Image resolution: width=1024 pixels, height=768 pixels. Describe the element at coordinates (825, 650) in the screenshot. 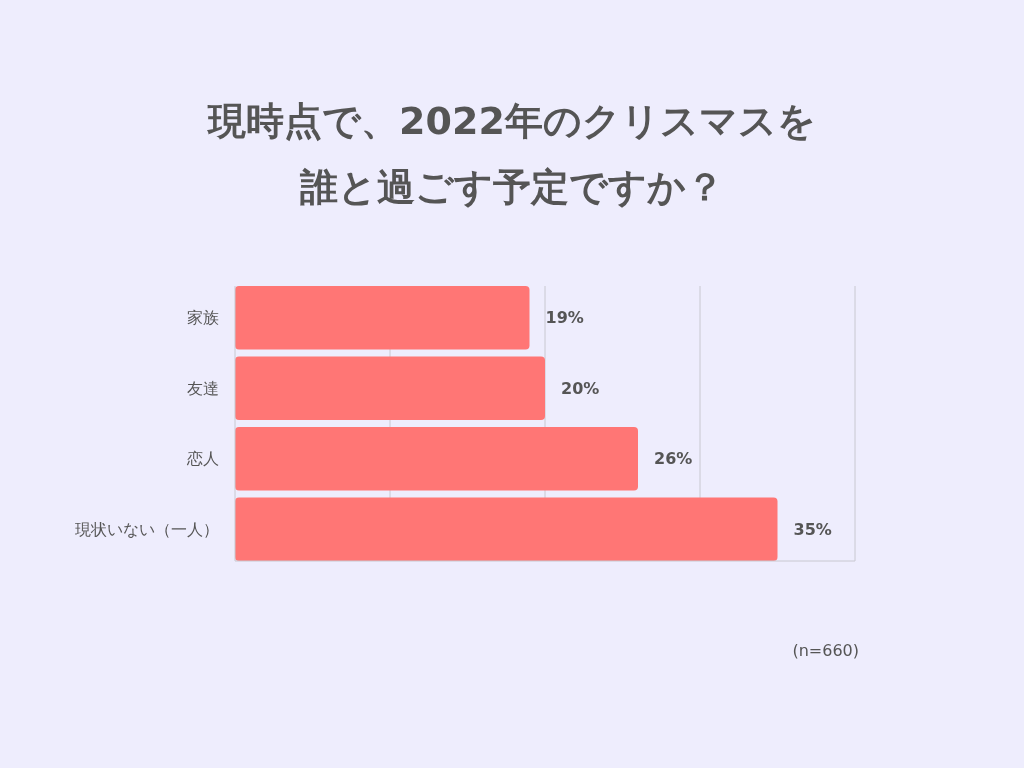

I see `text: (n=660)` at that location.